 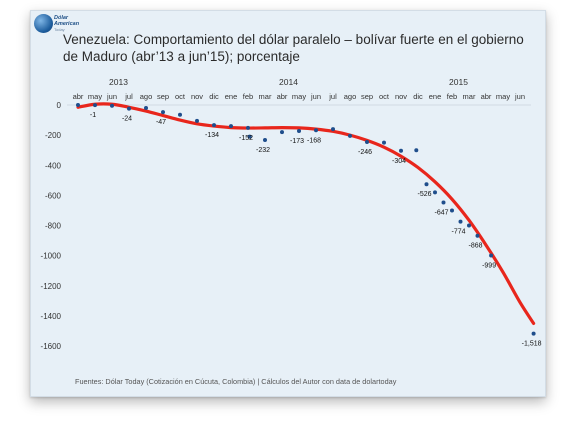 I want to click on data-label: -232, so click(x=263, y=150).